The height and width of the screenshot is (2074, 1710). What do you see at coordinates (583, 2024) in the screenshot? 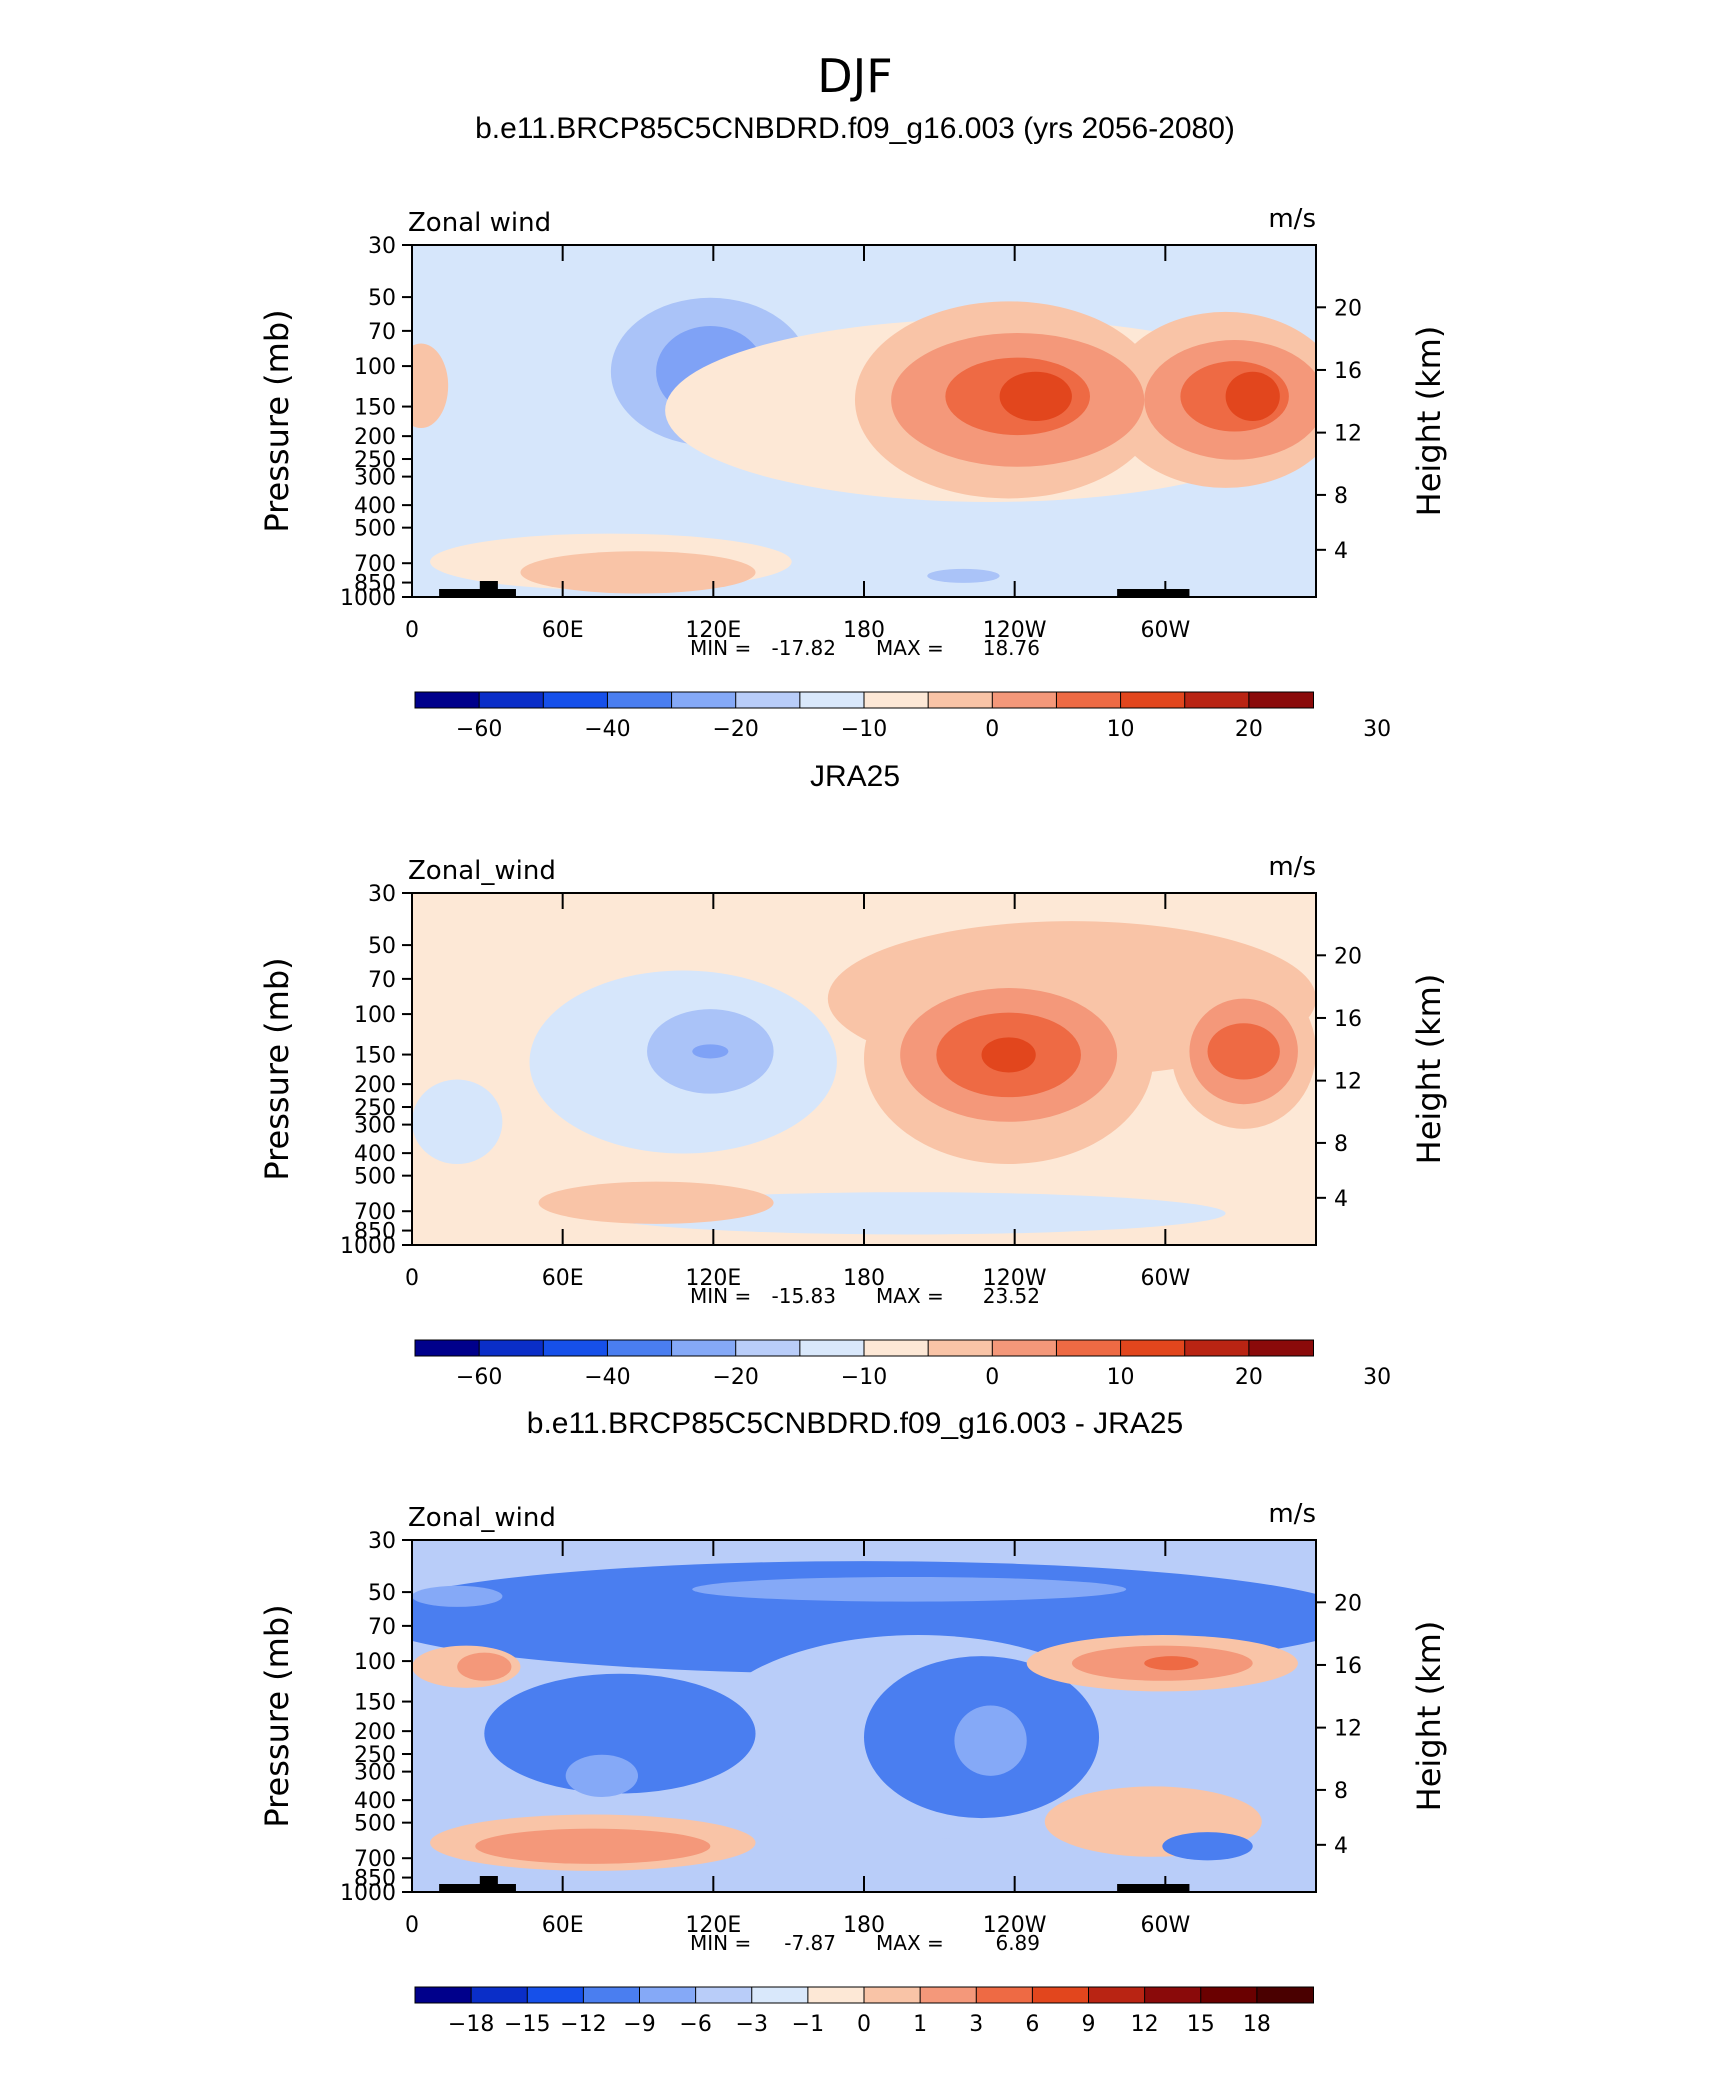
I see `colorbar-label: −12` at bounding box center [583, 2024].